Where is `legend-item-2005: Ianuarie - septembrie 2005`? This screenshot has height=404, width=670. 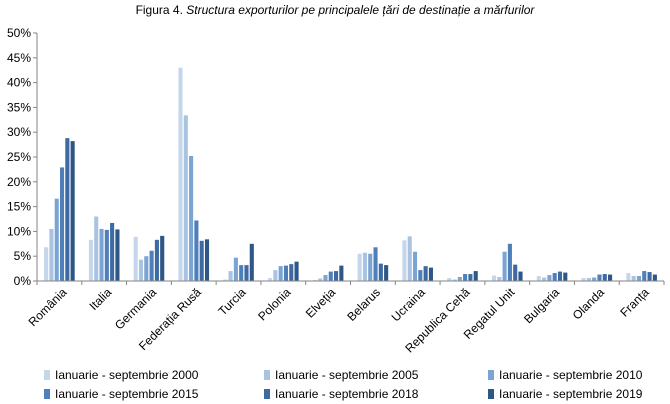
legend-item-2005: Ianuarie - septembrie 2005 is located at coordinates (341, 375).